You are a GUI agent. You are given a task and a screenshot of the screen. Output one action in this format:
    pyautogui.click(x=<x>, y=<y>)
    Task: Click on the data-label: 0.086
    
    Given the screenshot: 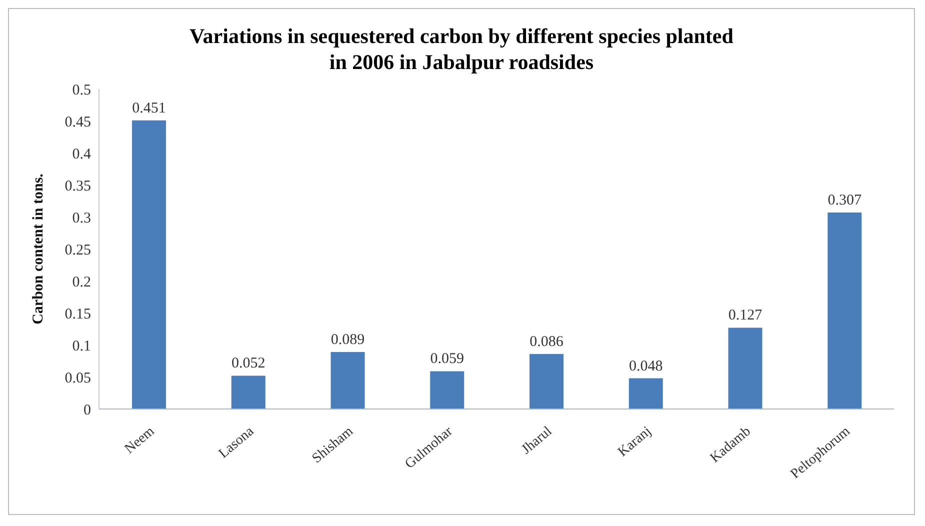 What is the action you would take?
    pyautogui.click(x=547, y=342)
    